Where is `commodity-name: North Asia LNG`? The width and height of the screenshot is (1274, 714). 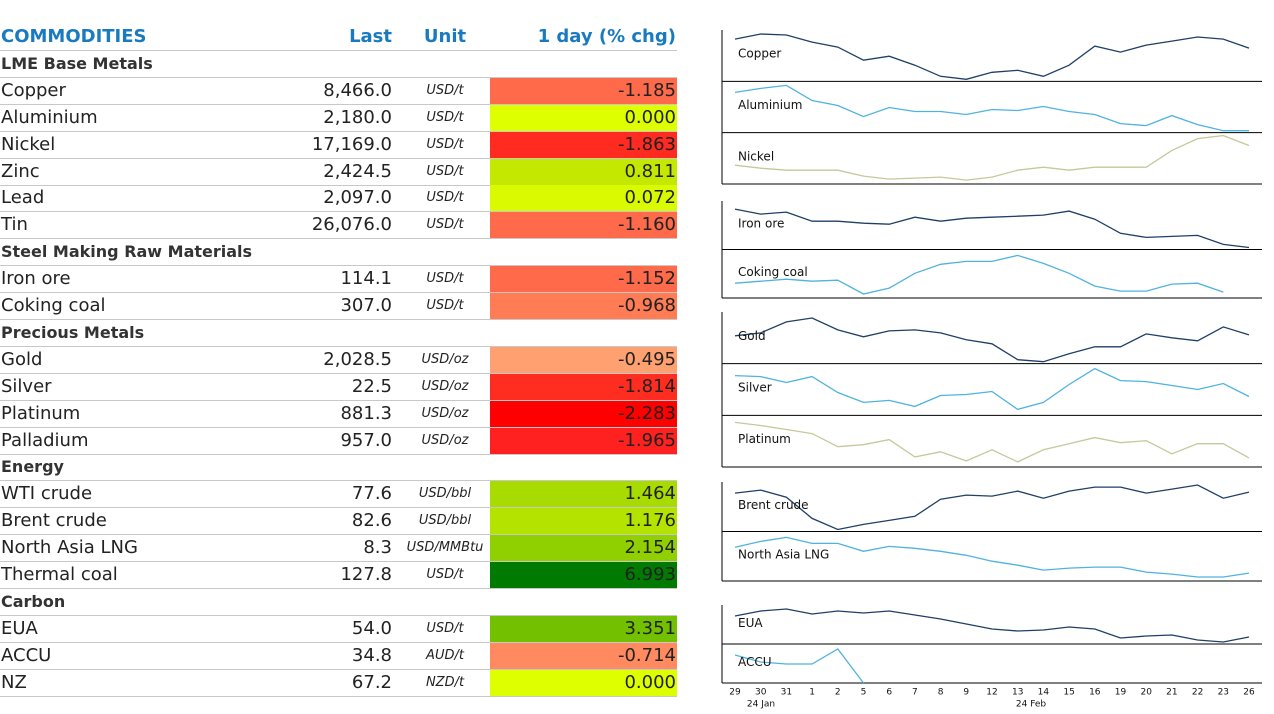
commodity-name: North Asia LNG is located at coordinates (69, 548).